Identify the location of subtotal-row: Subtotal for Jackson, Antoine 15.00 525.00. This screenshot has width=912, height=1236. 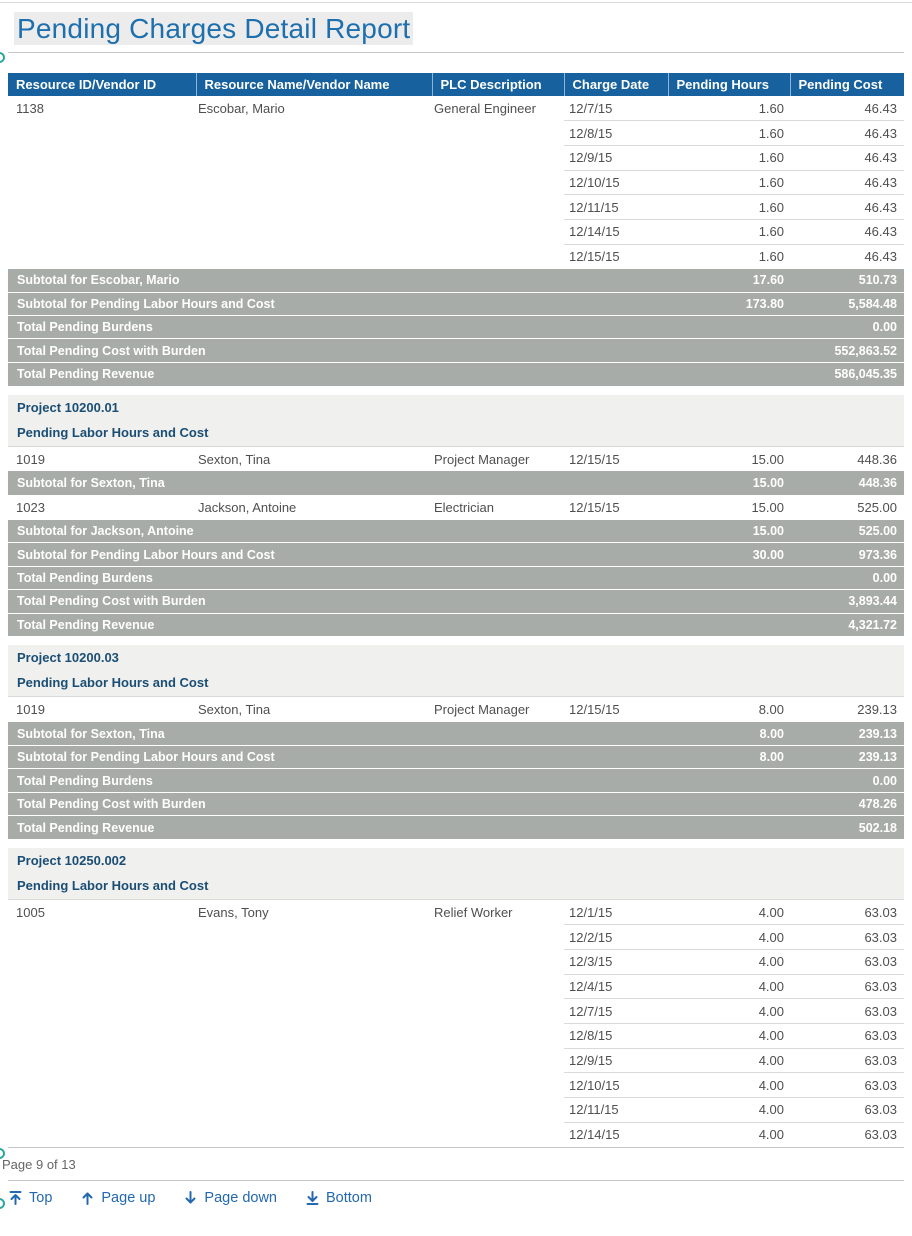
(456, 531).